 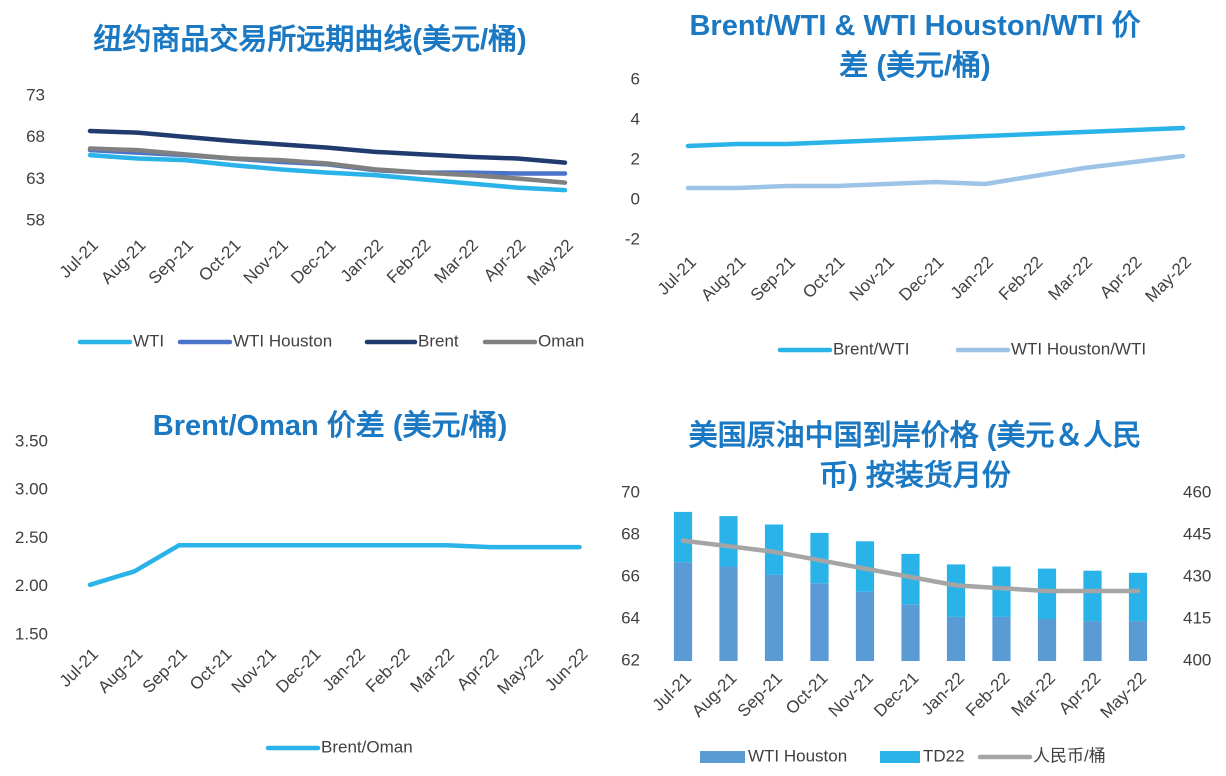 I want to click on y-tick-label: 0, so click(x=635, y=198).